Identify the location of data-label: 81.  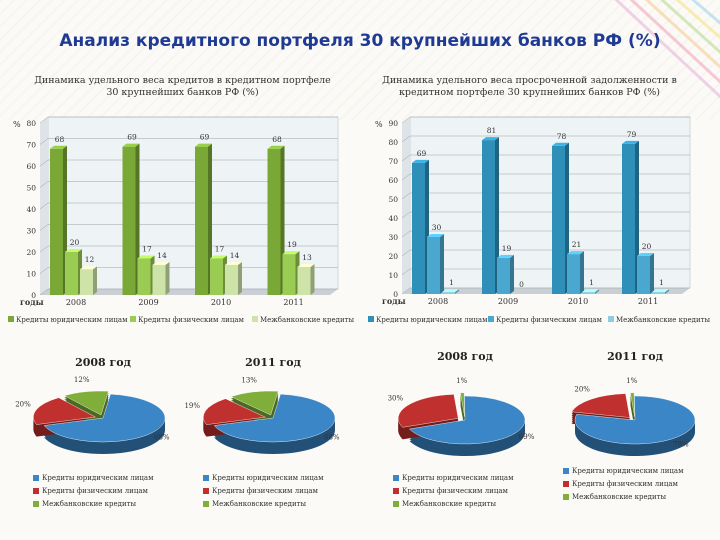
(492, 130).